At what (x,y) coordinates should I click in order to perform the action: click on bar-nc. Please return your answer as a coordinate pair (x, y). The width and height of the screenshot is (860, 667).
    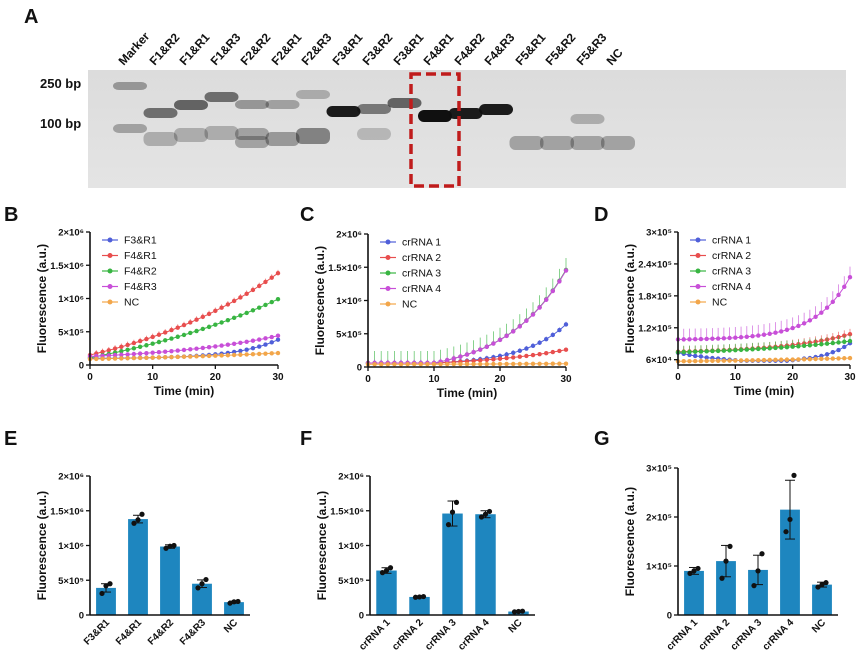
    Looking at the image, I should click on (822, 599).